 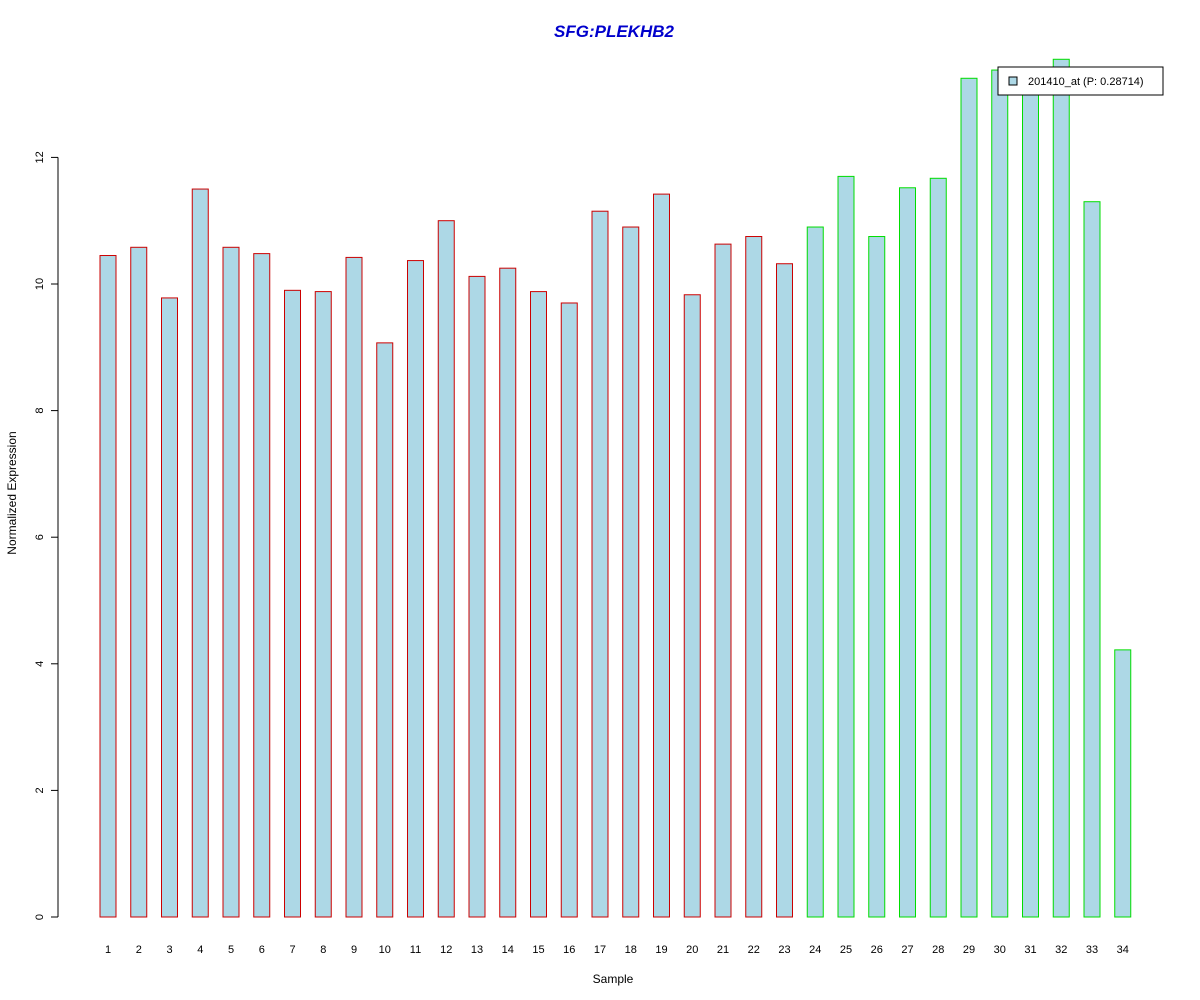 What do you see at coordinates (538, 950) in the screenshot?
I see `x-tick-label: 15` at bounding box center [538, 950].